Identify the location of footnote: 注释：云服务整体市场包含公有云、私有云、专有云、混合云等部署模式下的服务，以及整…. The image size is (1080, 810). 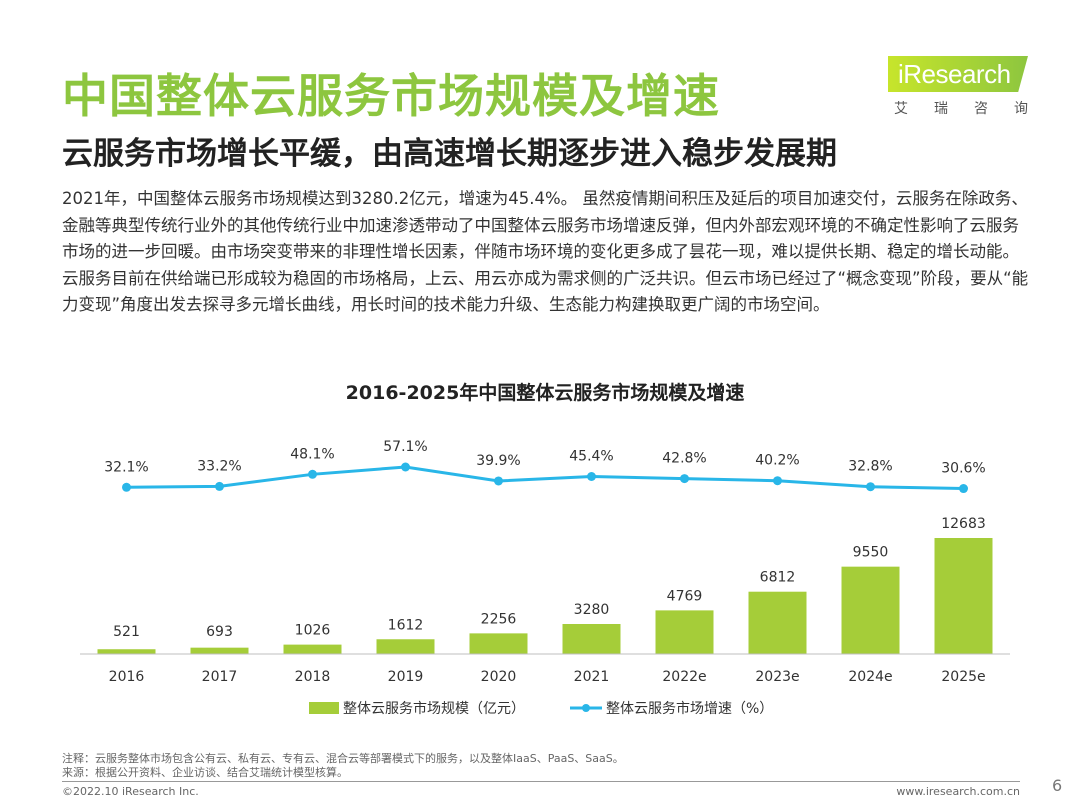
(343, 766).